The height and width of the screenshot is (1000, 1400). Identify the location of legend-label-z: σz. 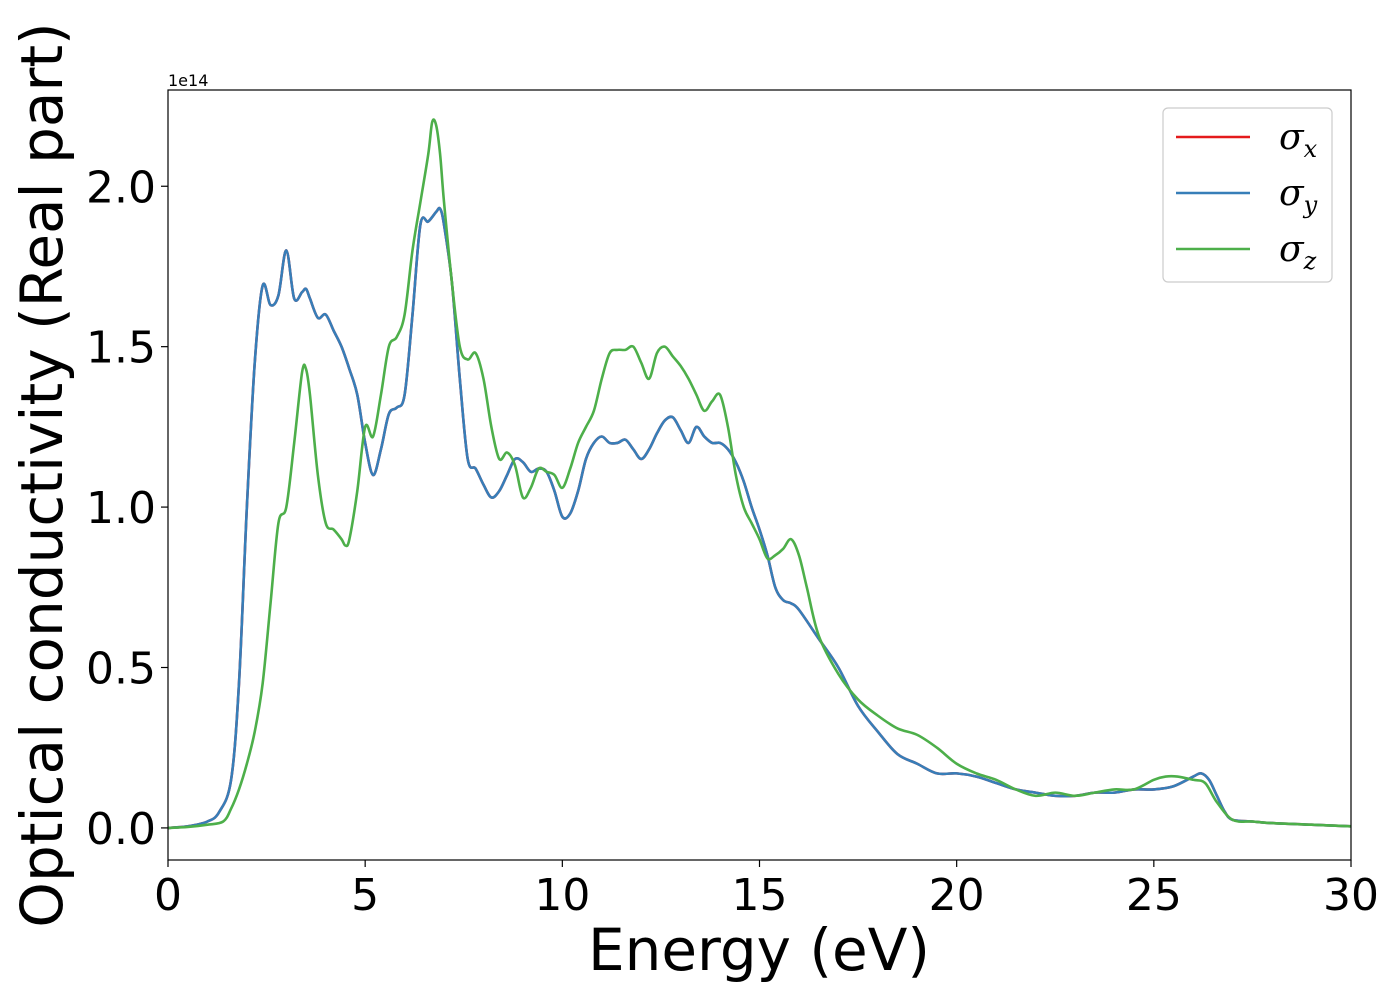
(1298, 252).